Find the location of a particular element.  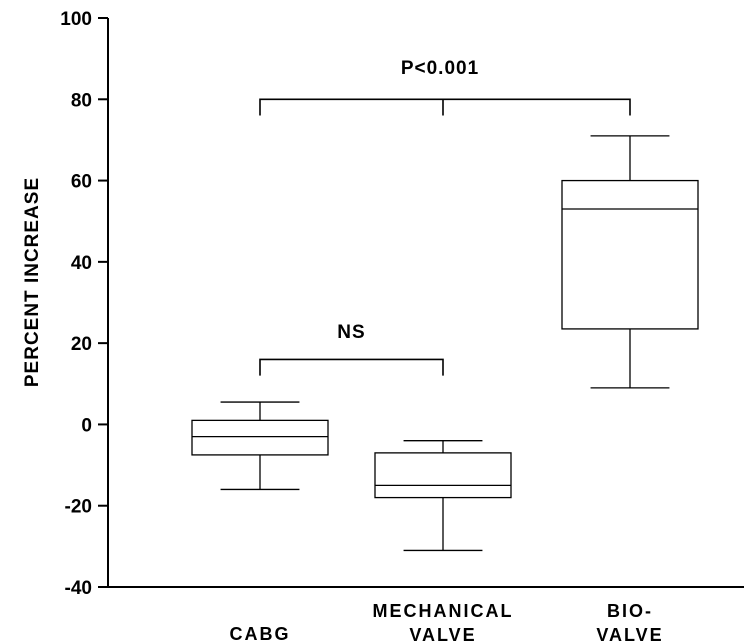

y-tick-label: 40 is located at coordinates (81, 263).